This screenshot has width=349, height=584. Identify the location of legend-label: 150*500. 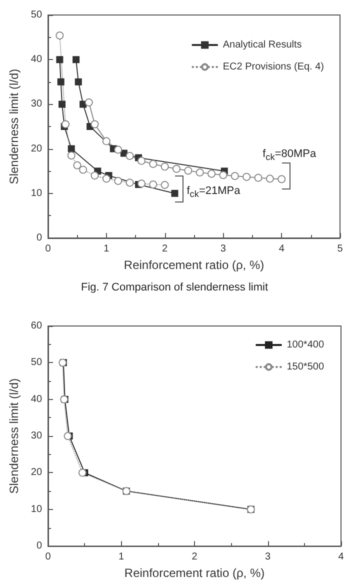
(305, 367).